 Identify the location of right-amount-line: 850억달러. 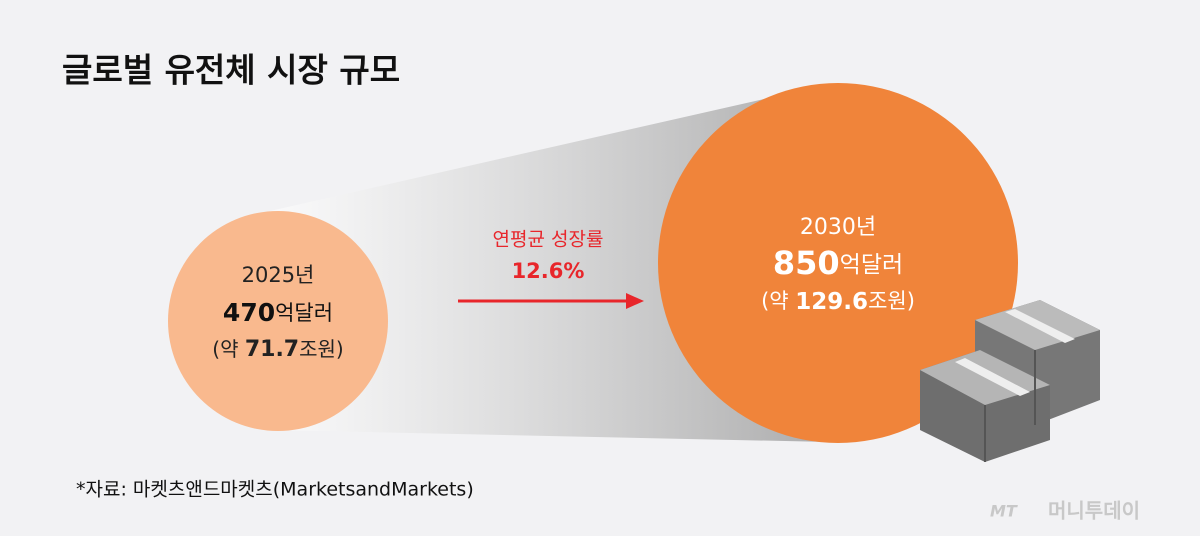
(838, 263).